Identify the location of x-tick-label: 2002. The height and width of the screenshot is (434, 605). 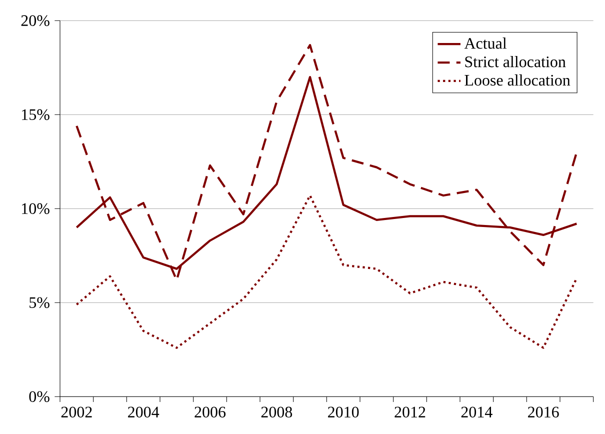
(76, 412).